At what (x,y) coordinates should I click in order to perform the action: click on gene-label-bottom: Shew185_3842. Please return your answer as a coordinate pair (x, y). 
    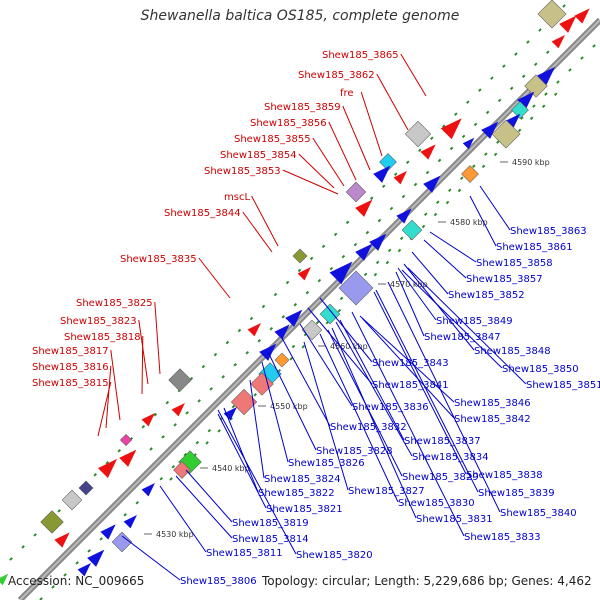
    Looking at the image, I should click on (492, 419).